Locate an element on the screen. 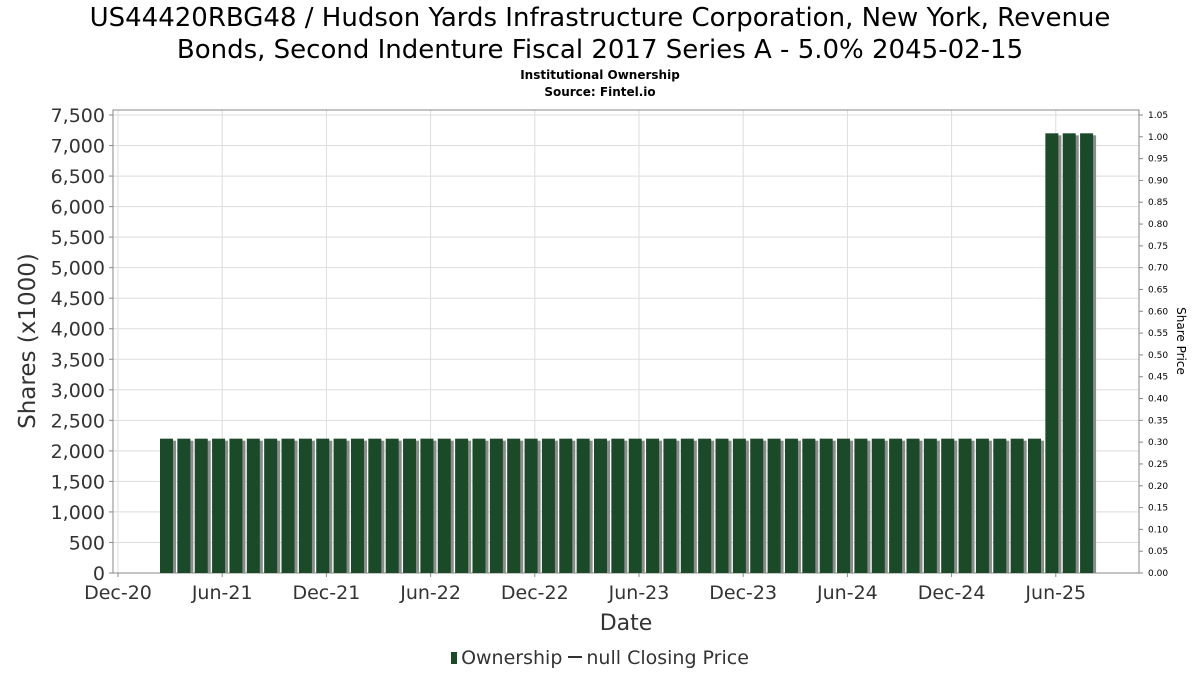  x-tick-label: Dec-21 is located at coordinates (326, 593).